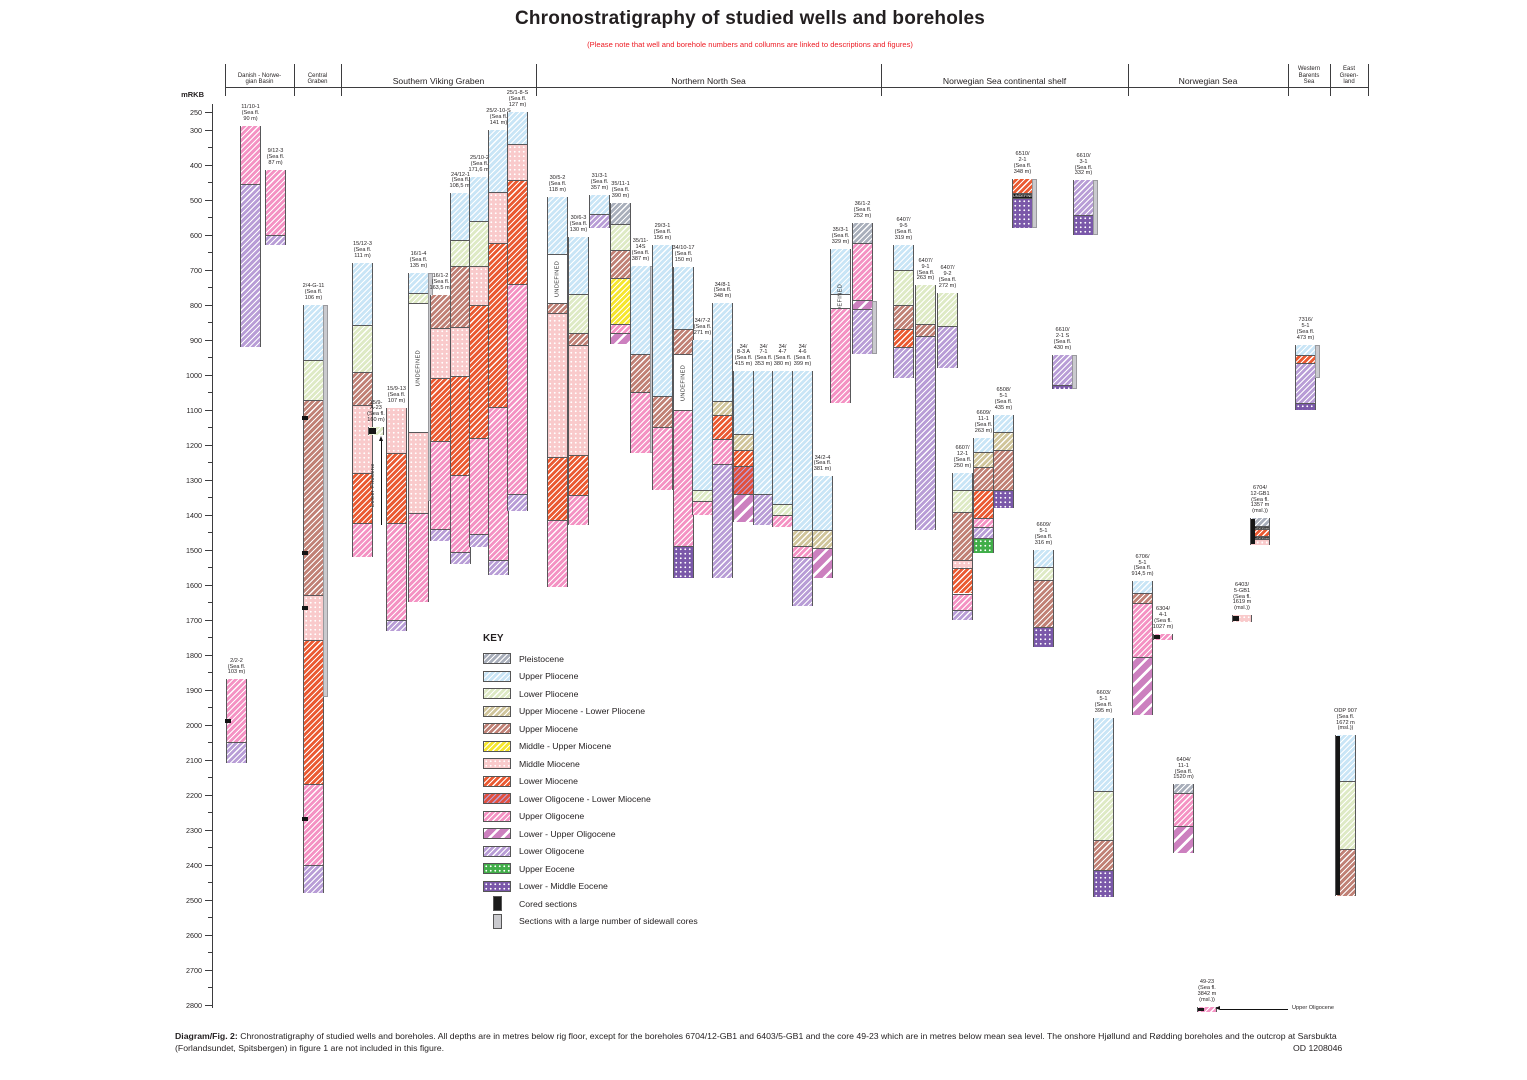 The width and height of the screenshot is (1527, 1080). I want to click on well-label-6603/5-1: 6603/5-1 (Sea fl. 395 m), so click(1103, 702).